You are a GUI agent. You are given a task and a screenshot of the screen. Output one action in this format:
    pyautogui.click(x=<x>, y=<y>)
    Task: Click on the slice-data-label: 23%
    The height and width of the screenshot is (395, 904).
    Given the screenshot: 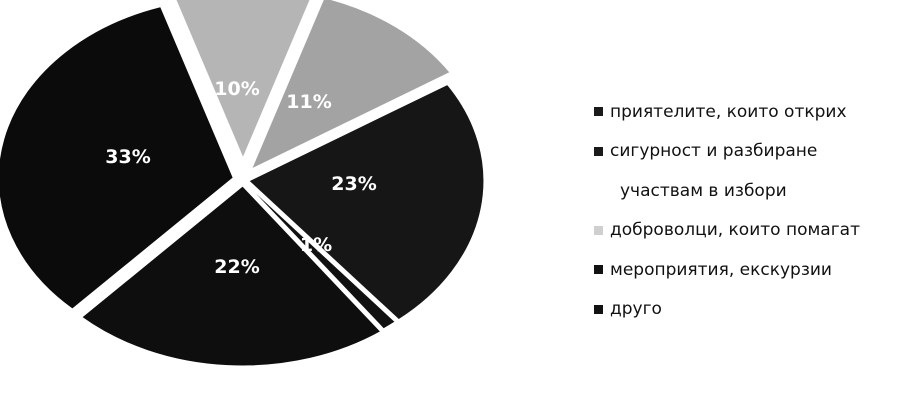 What is the action you would take?
    pyautogui.click(x=353, y=184)
    